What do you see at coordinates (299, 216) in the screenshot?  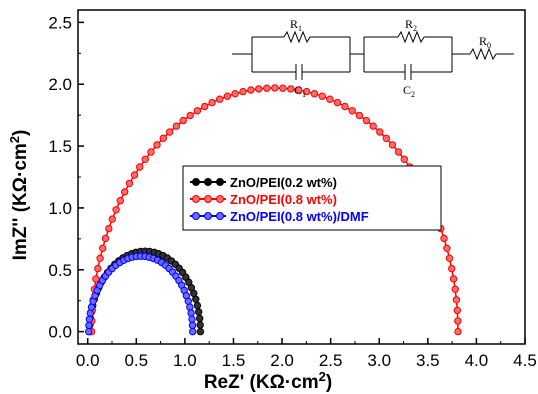 I see `legend-label: ZnO/PEI(0.8 wt%)/DMF` at bounding box center [299, 216].